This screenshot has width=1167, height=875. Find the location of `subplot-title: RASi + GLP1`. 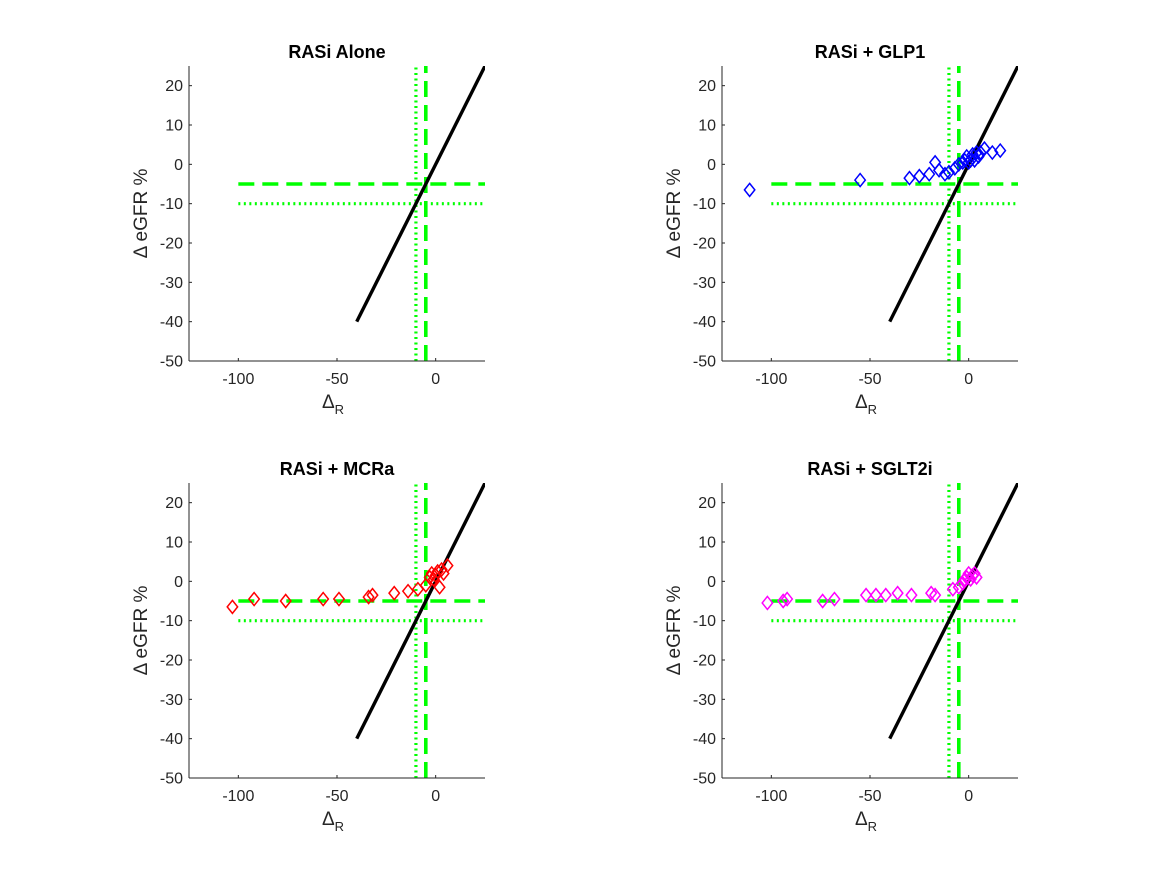

subplot-title: RASi + GLP1 is located at coordinates (870, 52).